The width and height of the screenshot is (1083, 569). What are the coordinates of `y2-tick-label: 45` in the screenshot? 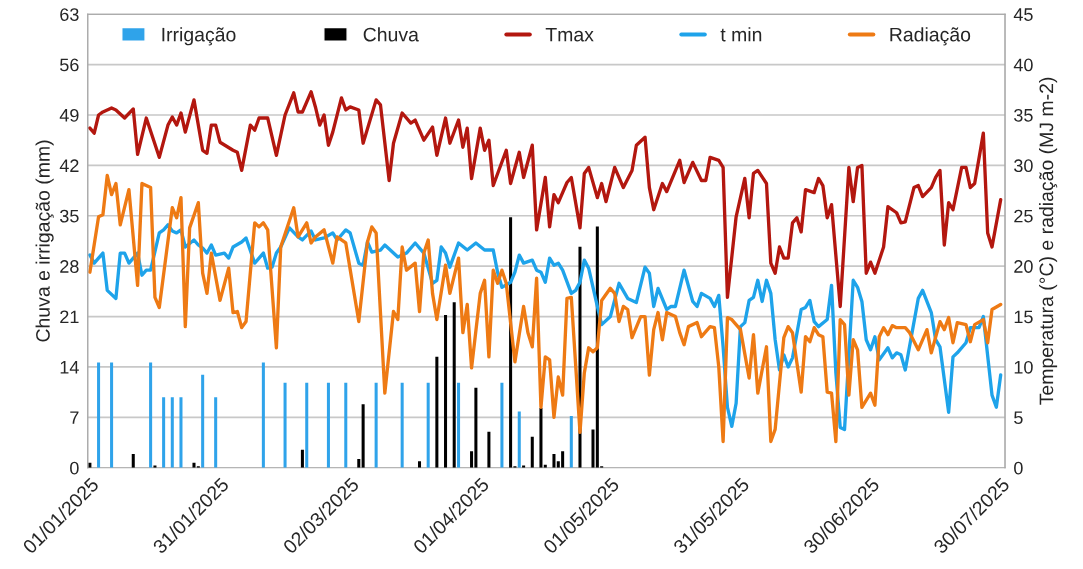 It's located at (1023, 14).